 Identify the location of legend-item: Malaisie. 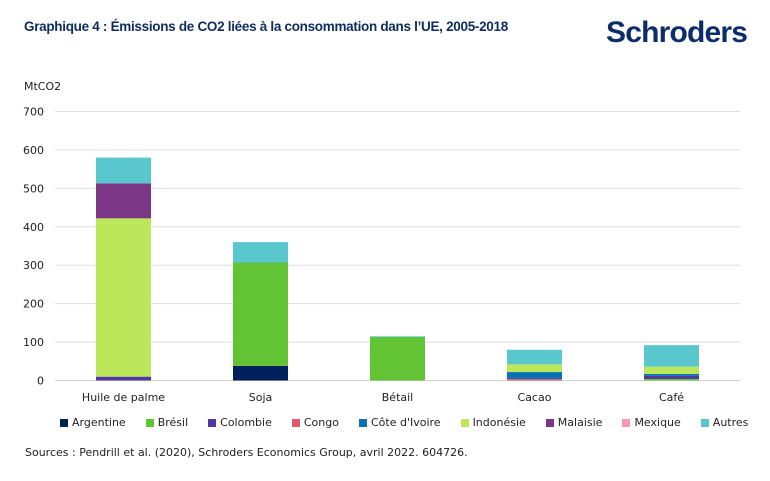
(574, 422).